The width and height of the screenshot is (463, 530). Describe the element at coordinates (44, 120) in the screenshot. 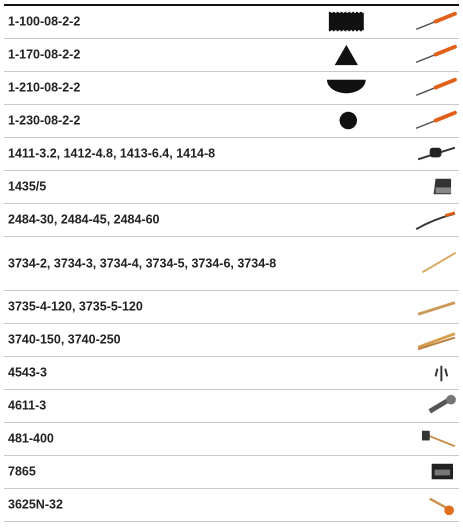

I see `part-number: 1-230-08-2-2` at that location.